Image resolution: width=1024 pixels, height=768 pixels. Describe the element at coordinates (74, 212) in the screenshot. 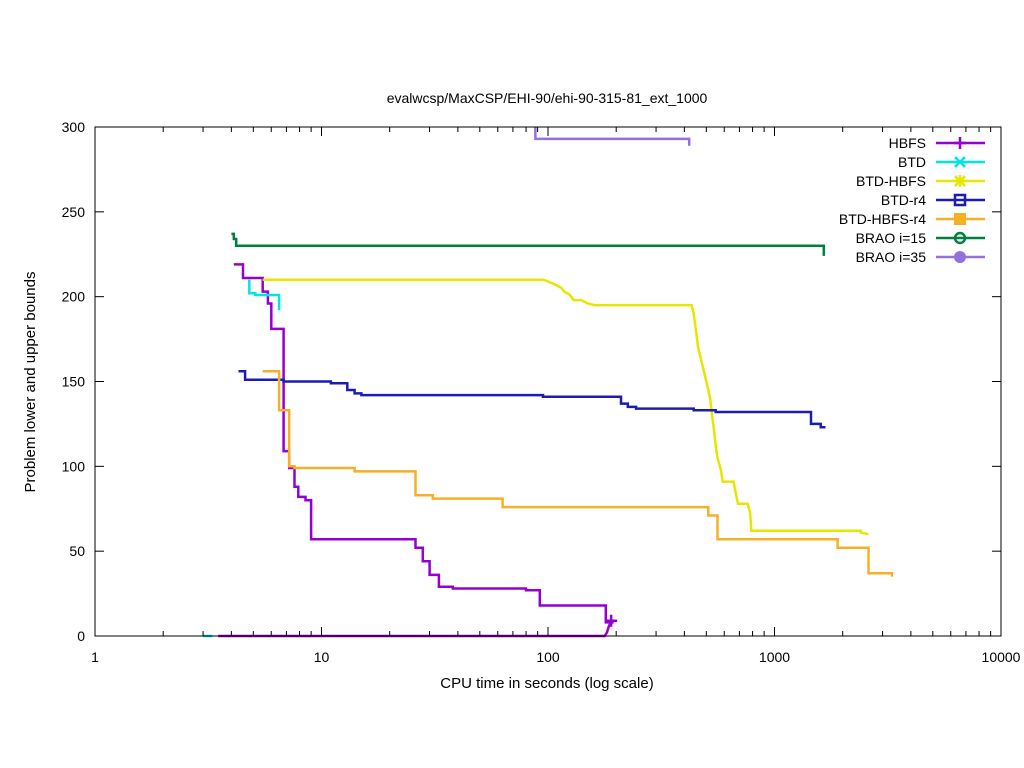

I see `y-tick-label: 250` at that location.